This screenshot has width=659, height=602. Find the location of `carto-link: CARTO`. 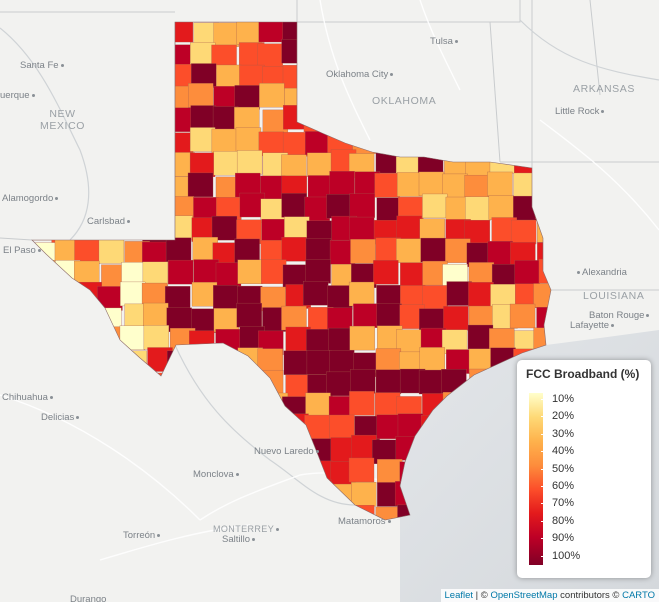

carto-link: CARTO is located at coordinates (638, 595).